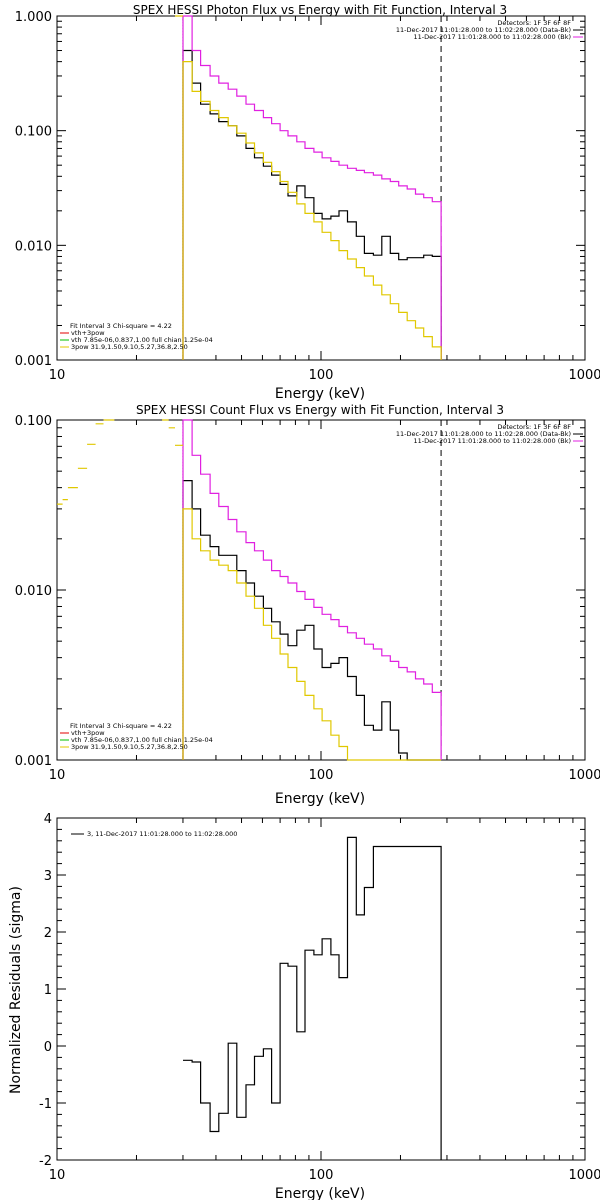 This screenshot has width=600, height=1200. What do you see at coordinates (45, 1104) in the screenshot?
I see `y-tick-label: -1` at bounding box center [45, 1104].